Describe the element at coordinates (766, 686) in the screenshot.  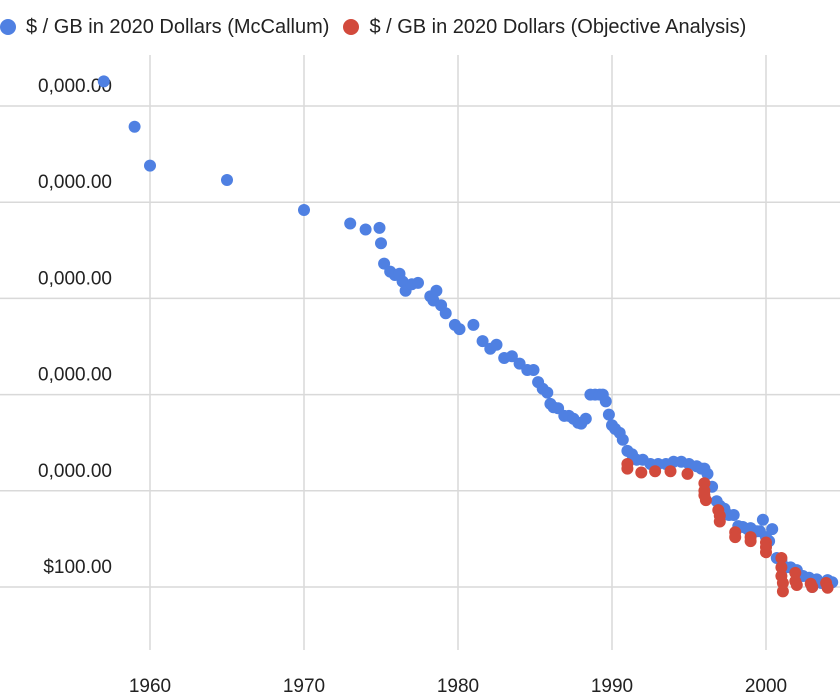
I see `x-tick-label-2000: 2000` at that location.